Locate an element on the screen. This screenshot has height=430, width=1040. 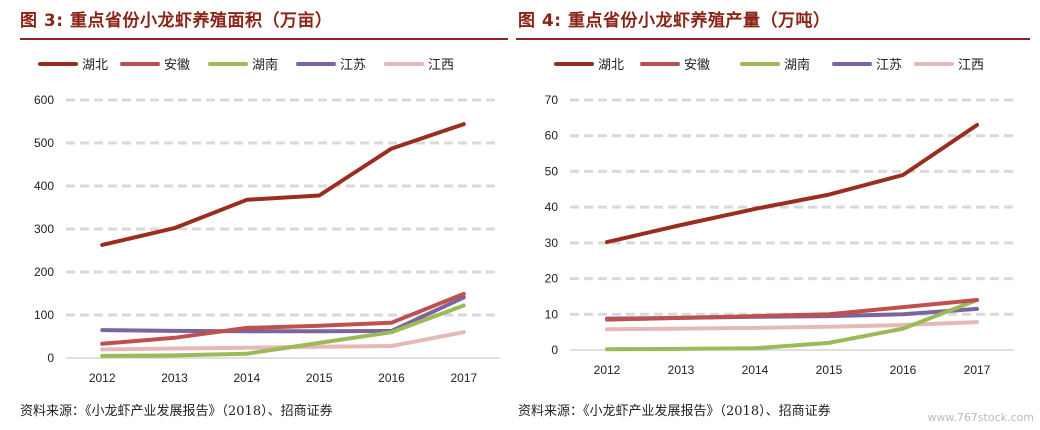
chart-title: 重点省份小龙虾养殖面积（万亩） is located at coordinates (201, 21).